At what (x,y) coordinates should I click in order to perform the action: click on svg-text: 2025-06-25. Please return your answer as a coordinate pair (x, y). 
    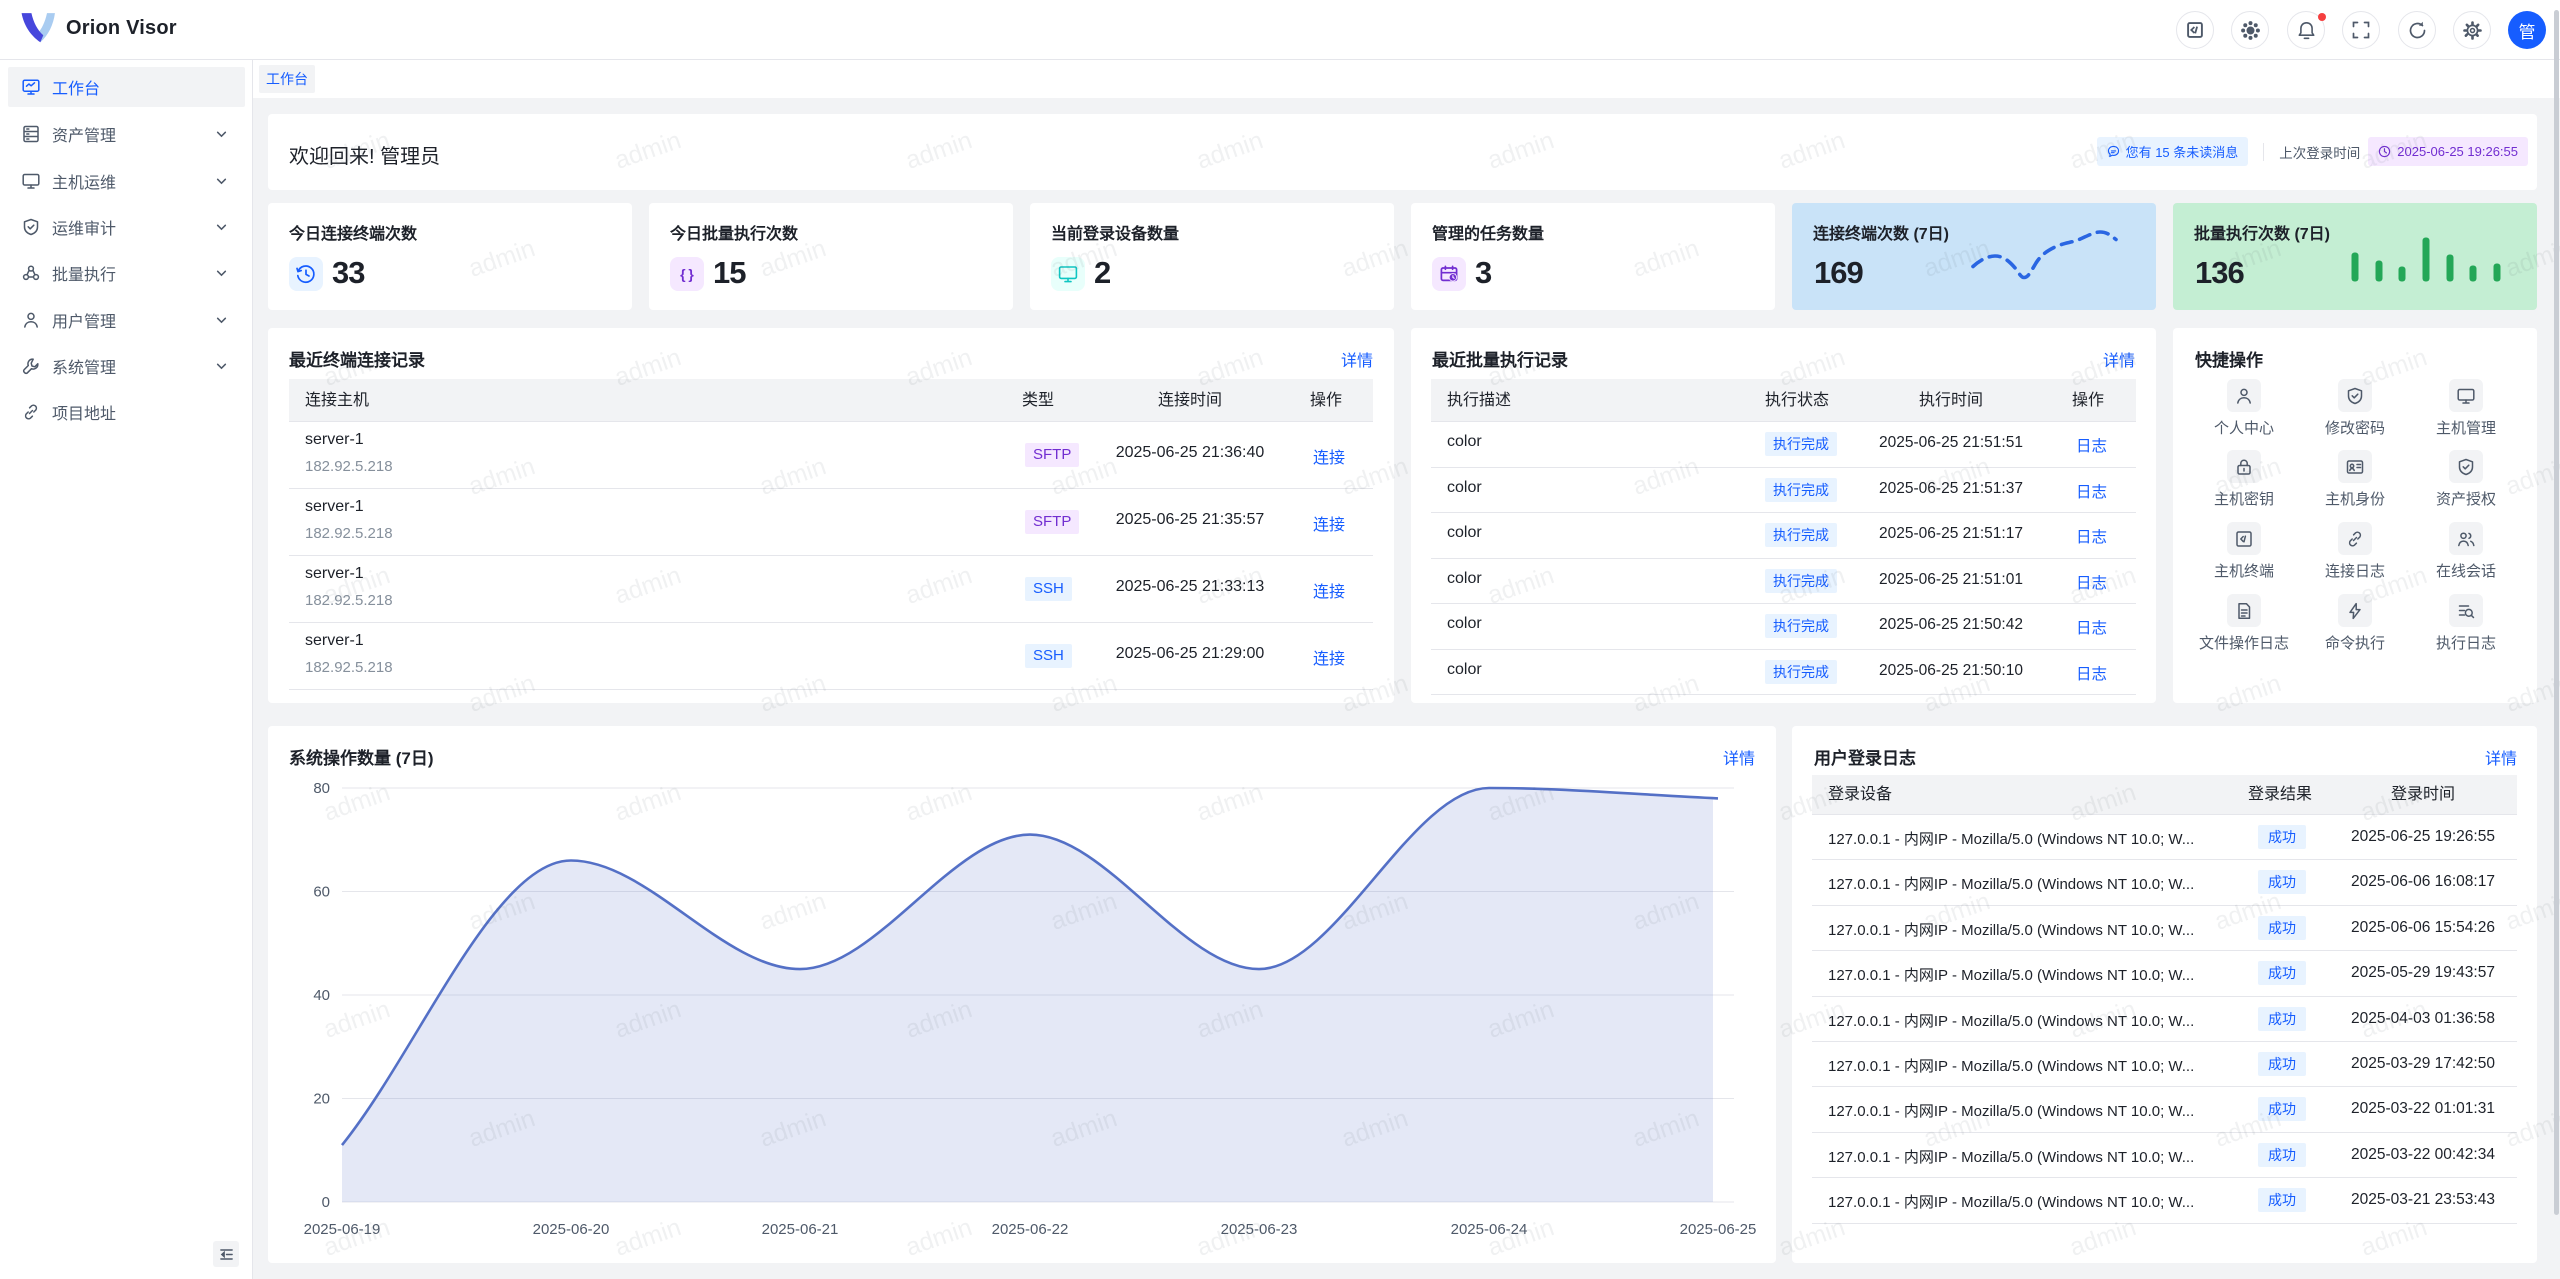
    Looking at the image, I should click on (1718, 1229).